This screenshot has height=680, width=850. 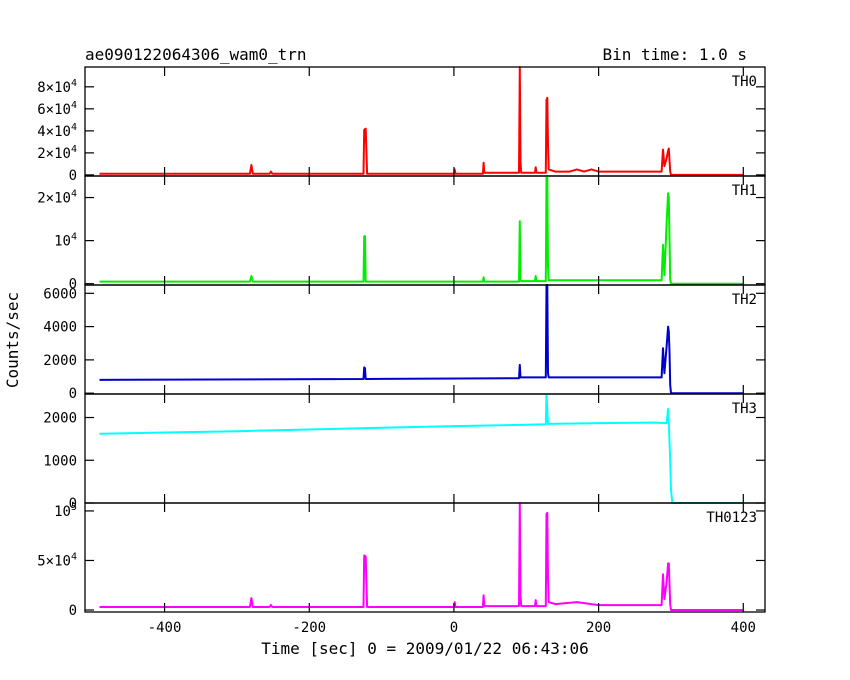 What do you see at coordinates (743, 628) in the screenshot?
I see `x-tick-label: 400` at bounding box center [743, 628].